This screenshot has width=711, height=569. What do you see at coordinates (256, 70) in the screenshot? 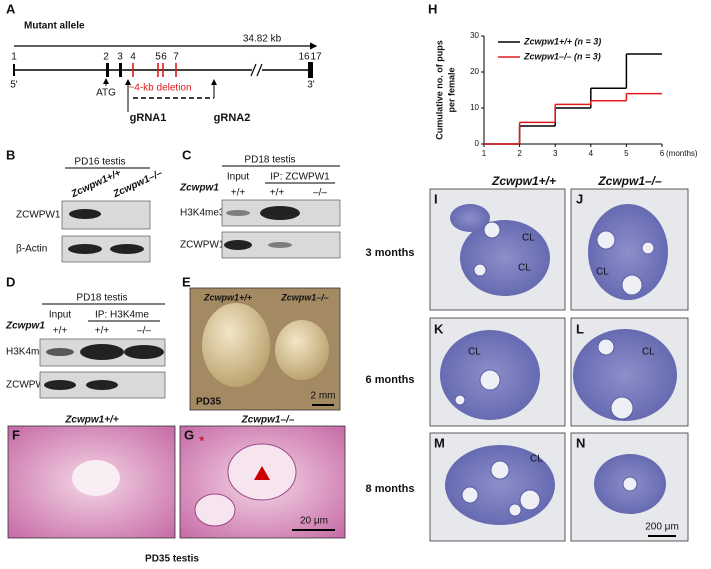
I see `break` at bounding box center [256, 70].